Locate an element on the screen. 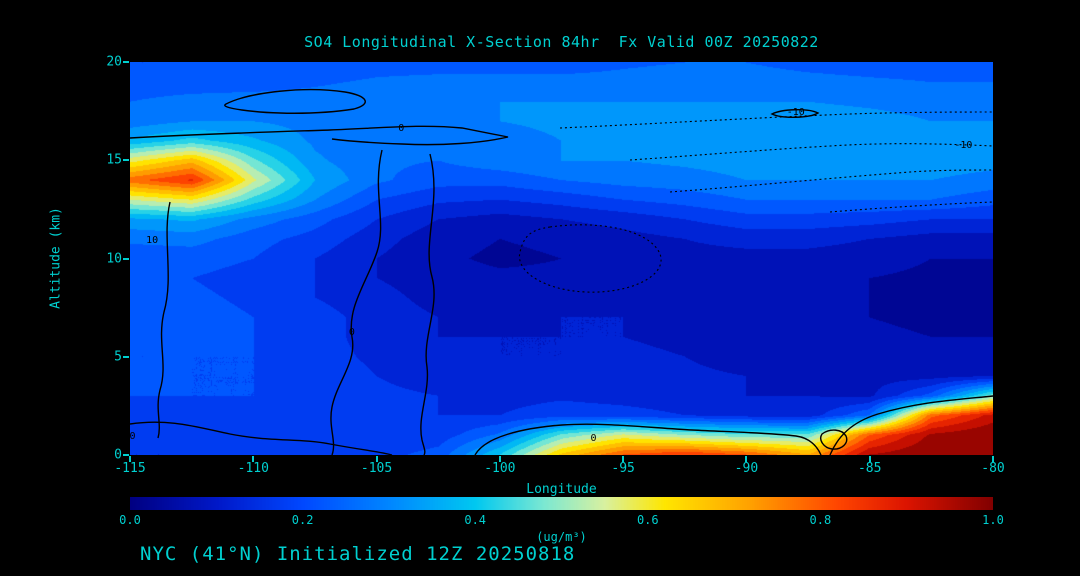  contour-label: 10 is located at coordinates (152, 240).